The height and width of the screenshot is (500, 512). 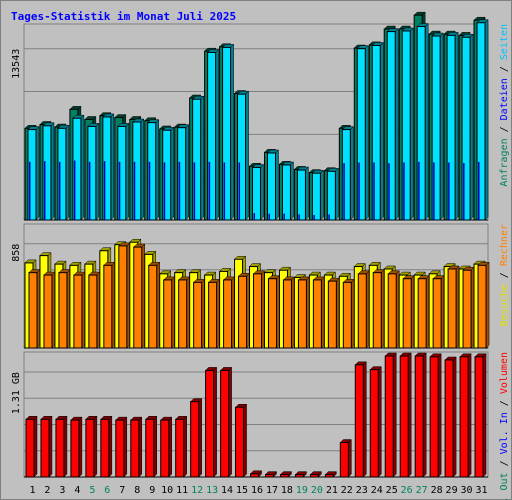 I want to click on day-label: 3, so click(x=62, y=490).